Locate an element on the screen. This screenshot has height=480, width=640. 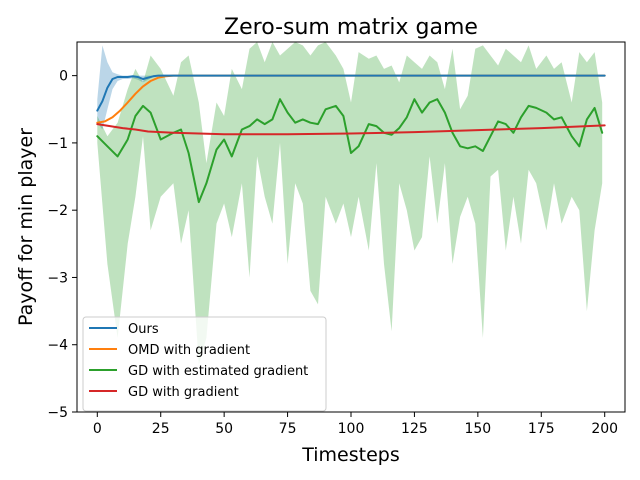
legend-box is located at coordinates (204, 364).